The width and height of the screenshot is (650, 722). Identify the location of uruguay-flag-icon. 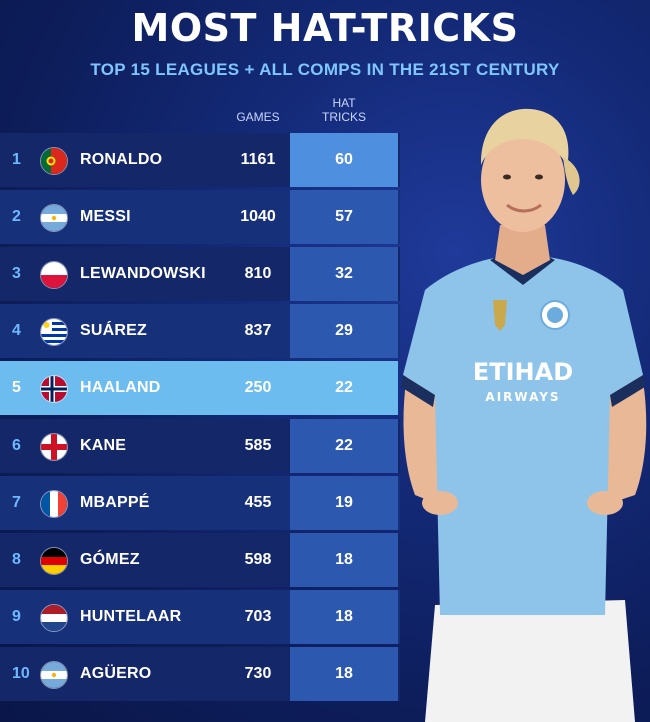
(54, 332).